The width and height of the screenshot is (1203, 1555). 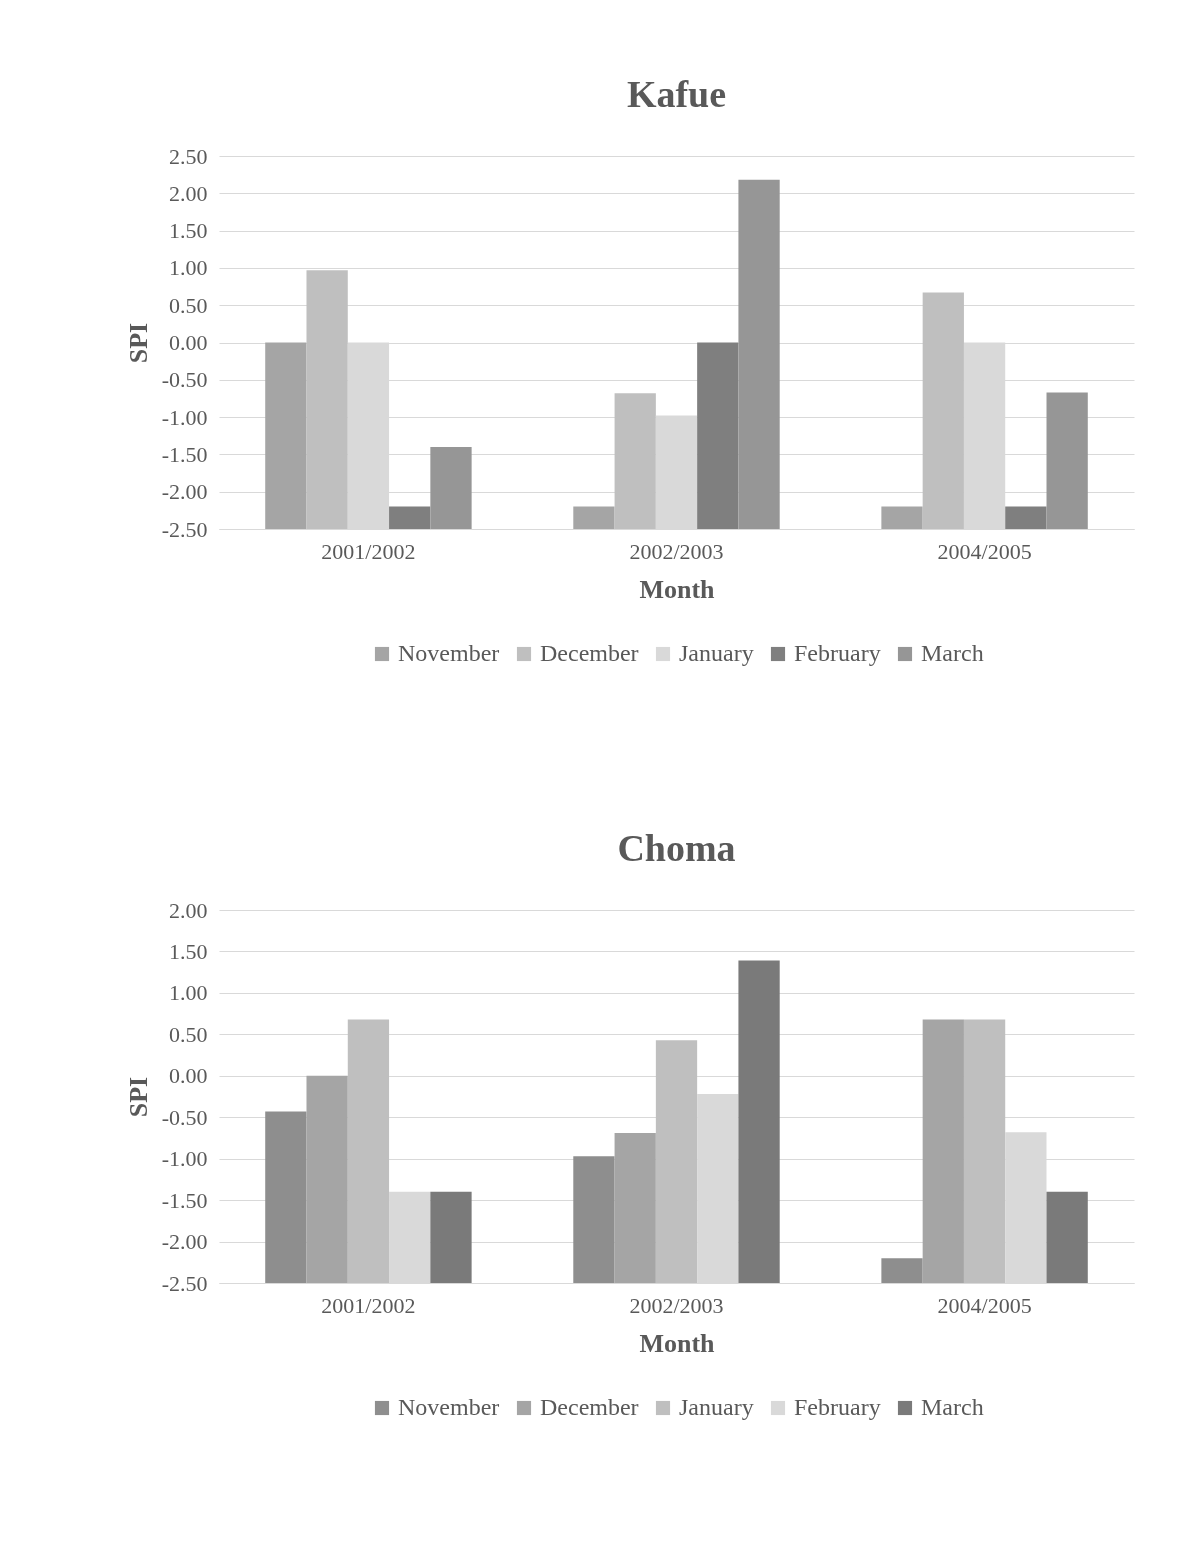 What do you see at coordinates (188, 156) in the screenshot?
I see `y-tick-label: 2.50` at bounding box center [188, 156].